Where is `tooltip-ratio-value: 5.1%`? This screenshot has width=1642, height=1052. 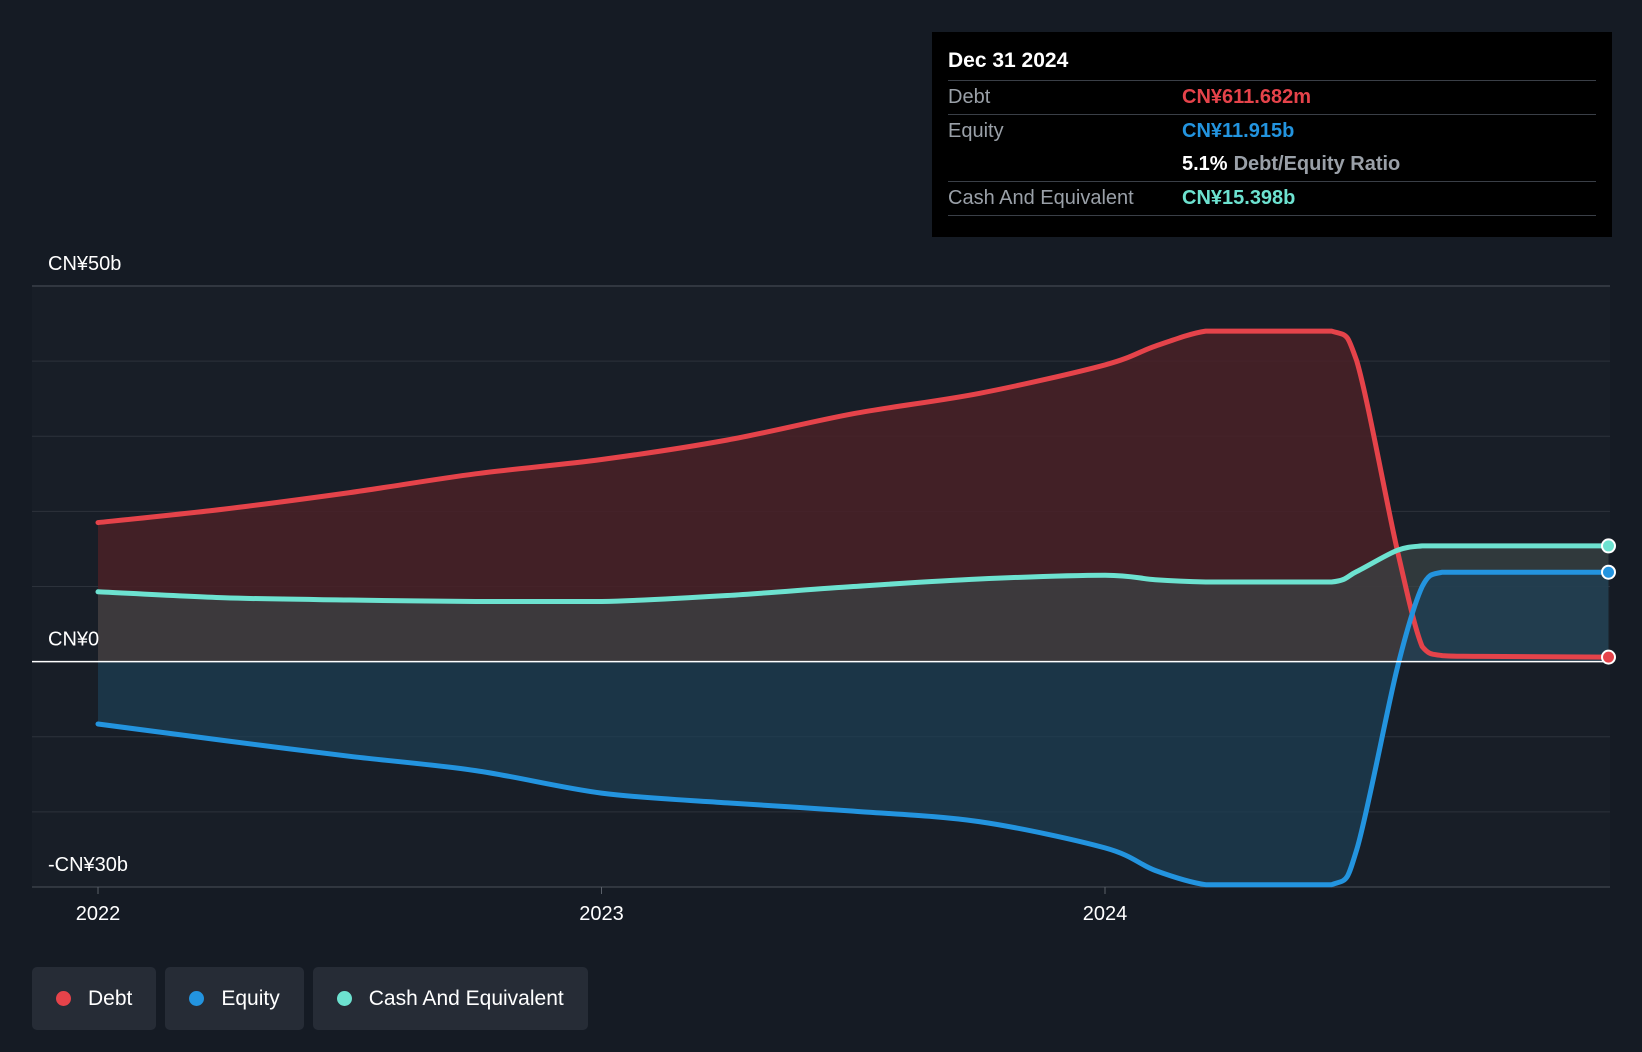 tooltip-ratio-value: 5.1% is located at coordinates (1205, 164).